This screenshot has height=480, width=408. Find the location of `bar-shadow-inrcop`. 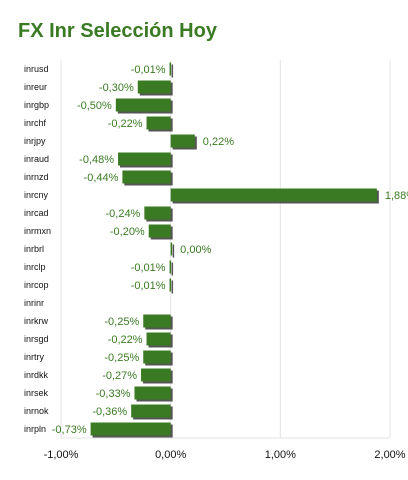

bar-shadow-inrcop is located at coordinates (172, 287).